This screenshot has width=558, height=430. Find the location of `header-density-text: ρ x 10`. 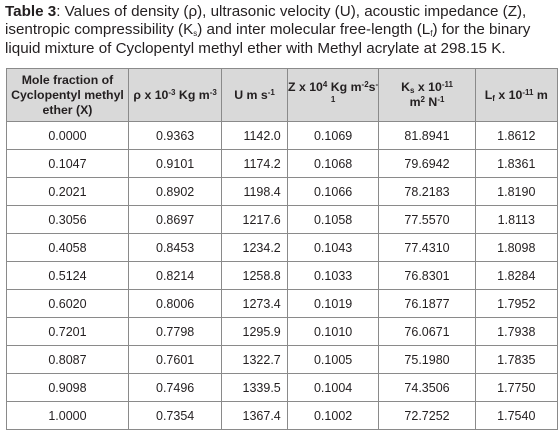

header-density-text: ρ x 10 is located at coordinates (151, 94).